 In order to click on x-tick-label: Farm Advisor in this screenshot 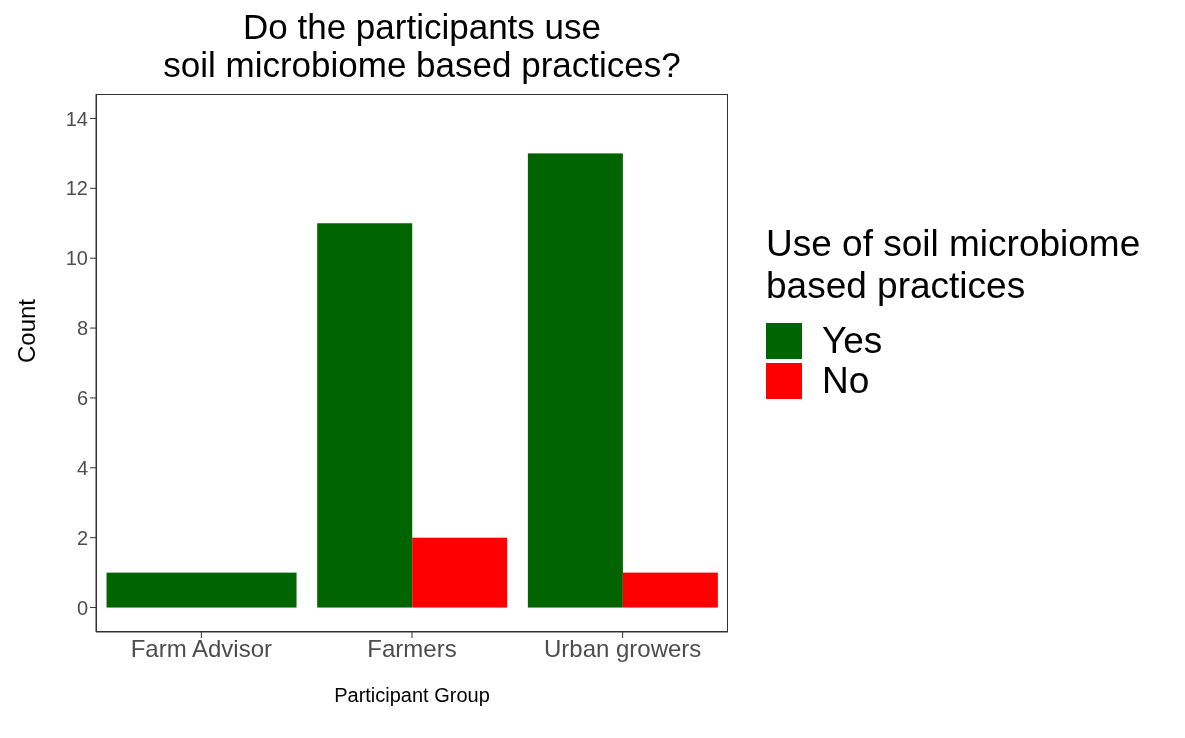, I will do `click(201, 649)`.